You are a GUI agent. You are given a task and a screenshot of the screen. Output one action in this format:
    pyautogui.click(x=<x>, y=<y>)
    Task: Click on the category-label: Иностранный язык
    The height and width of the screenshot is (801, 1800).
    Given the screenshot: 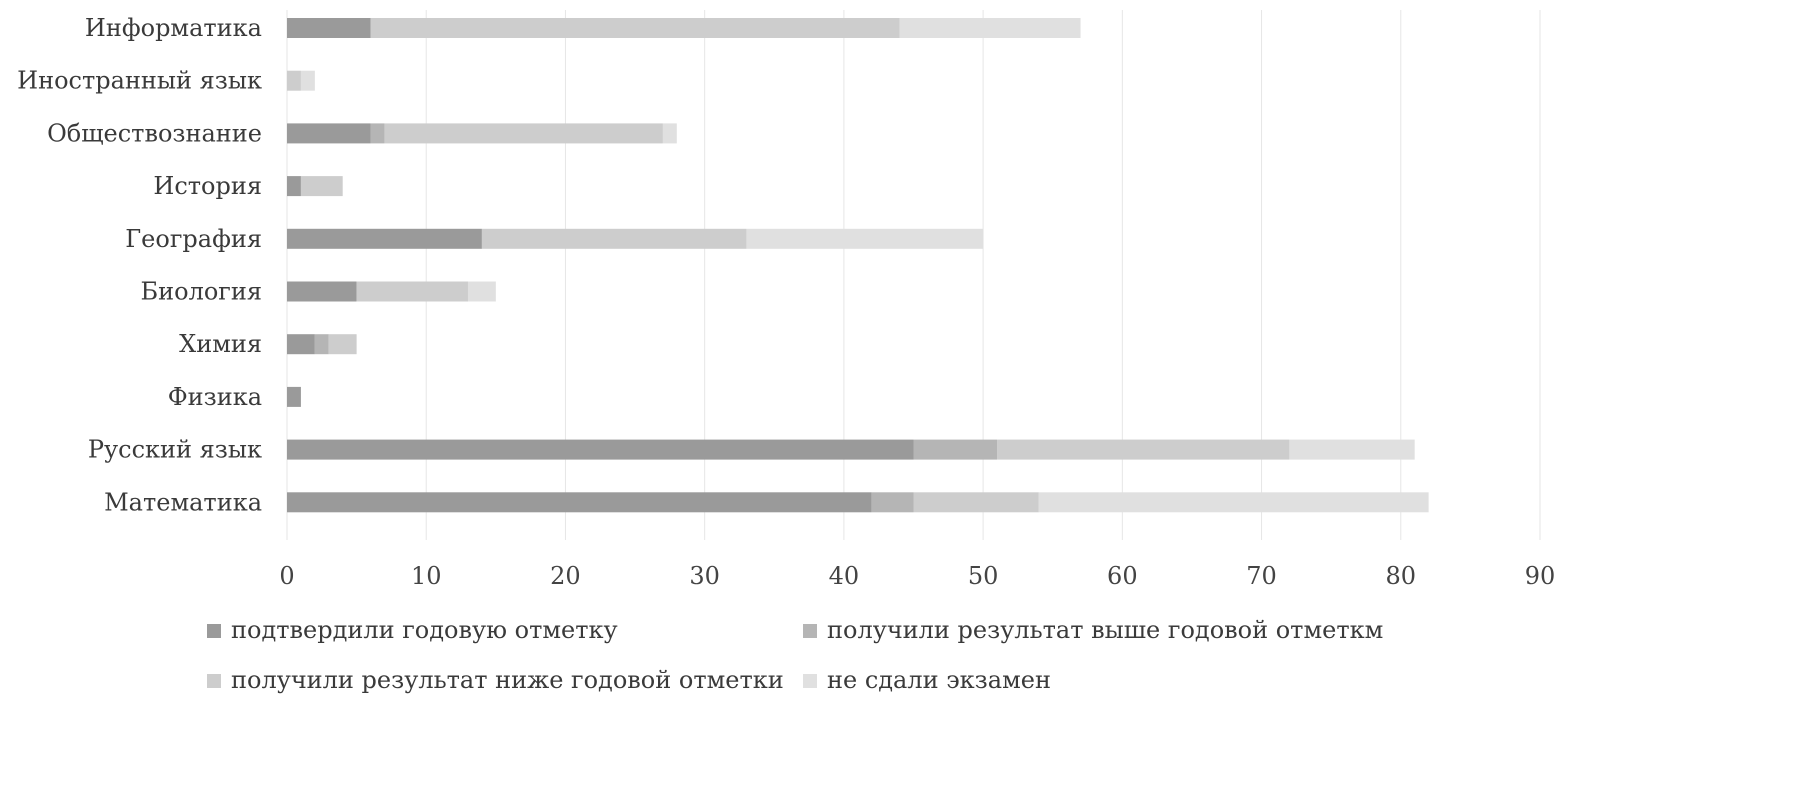 What is the action you would take?
    pyautogui.click(x=139, y=81)
    